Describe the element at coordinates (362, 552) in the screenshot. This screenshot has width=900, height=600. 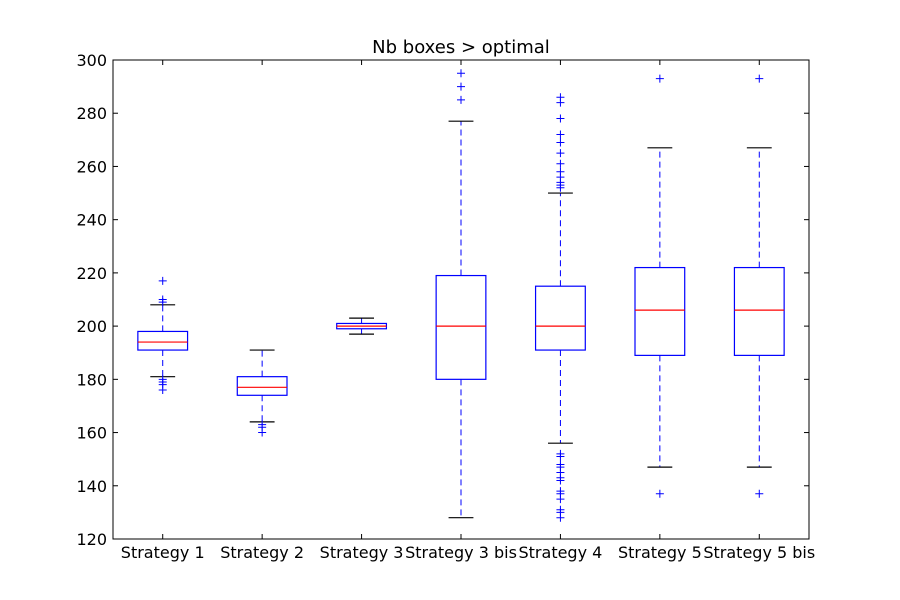
I see `x-tick-label: Strategy 3` at that location.